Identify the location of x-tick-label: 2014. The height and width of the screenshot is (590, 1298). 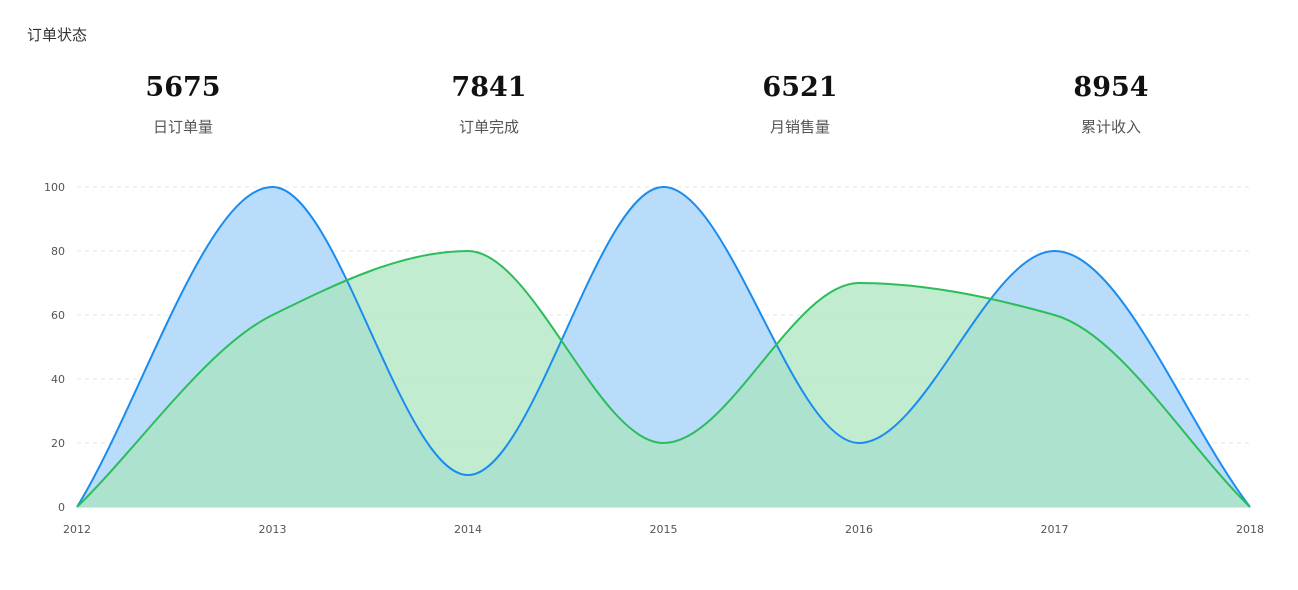
(468, 529).